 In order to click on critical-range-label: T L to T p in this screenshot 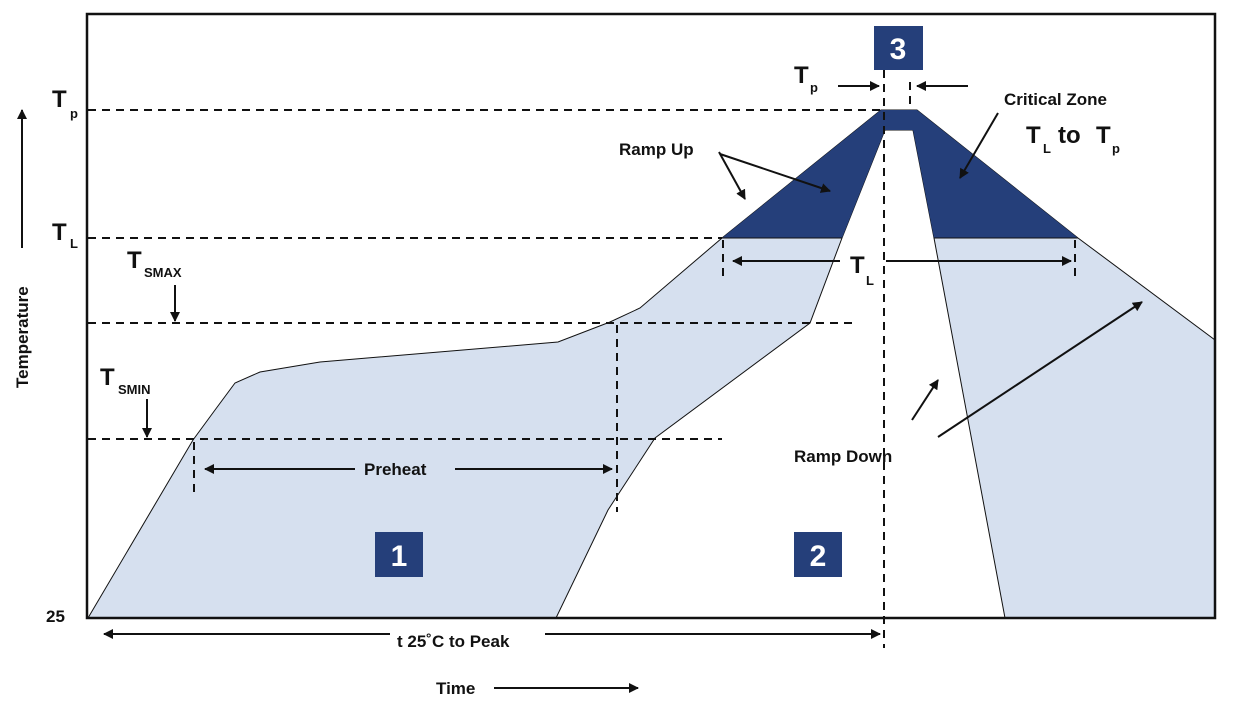, I will do `click(1073, 139)`.